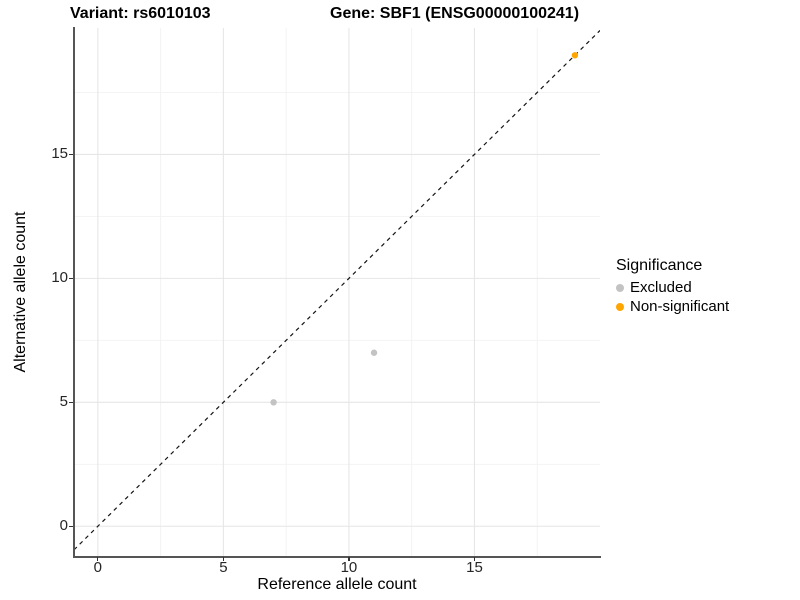 This screenshot has width=800, height=600. Describe the element at coordinates (455, 13) in the screenshot. I see `plot-title-gene: Gene: SBF1 (ENSG00000100241)` at that location.